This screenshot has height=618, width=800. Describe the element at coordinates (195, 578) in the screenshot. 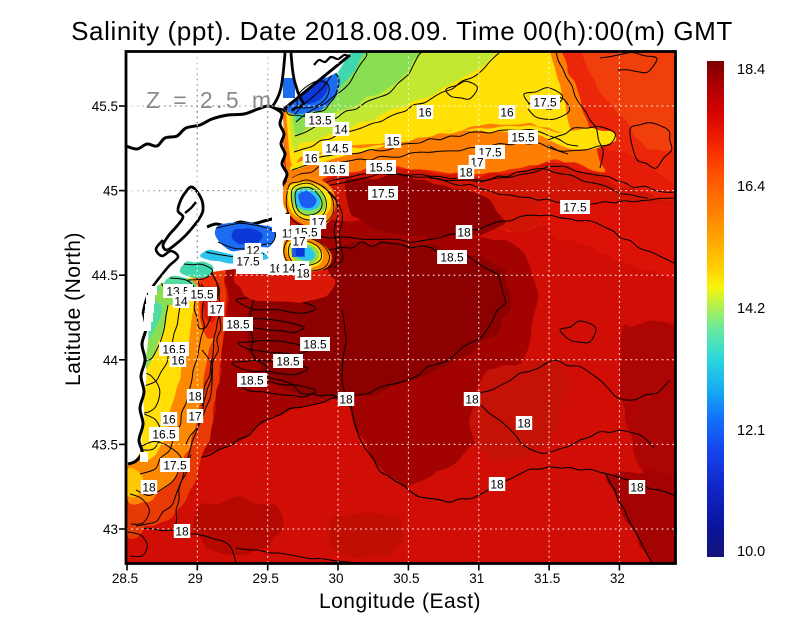

I see `svg-text: 29` at that location.